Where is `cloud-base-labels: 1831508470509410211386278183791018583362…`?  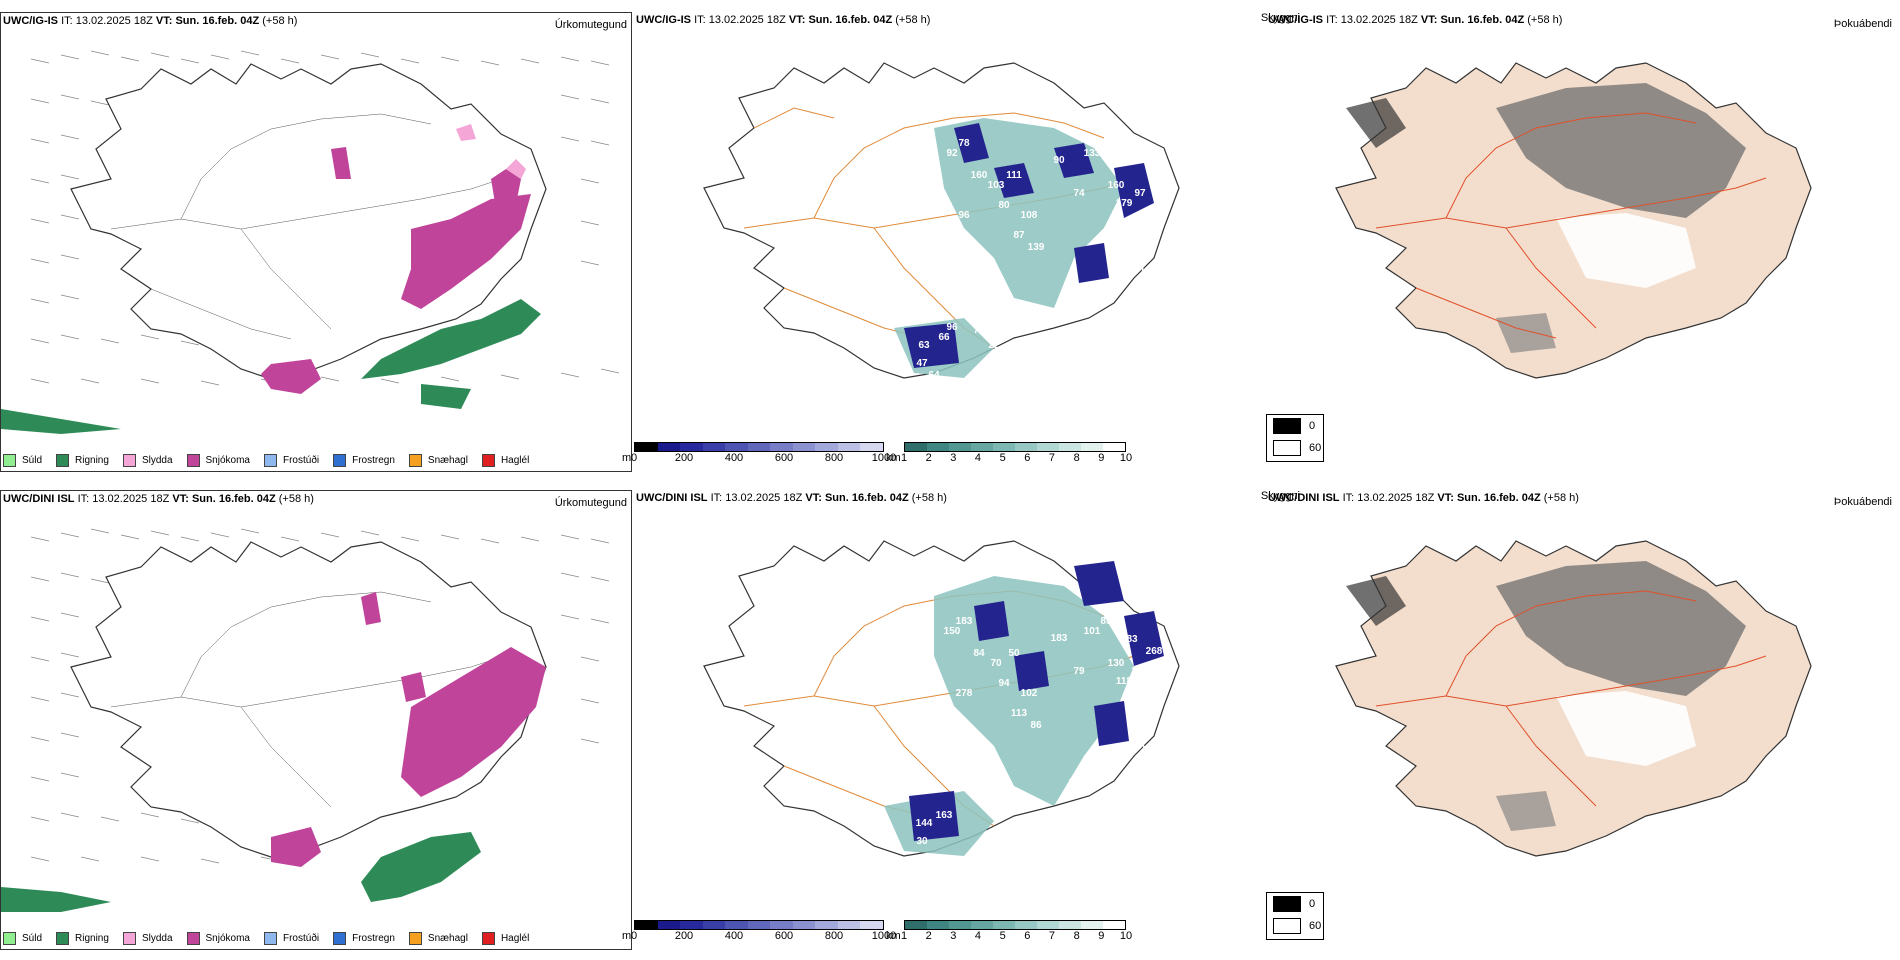 cloud-base-labels: 1831508470509410211386278183791018583362… is located at coordinates (1039, 731).